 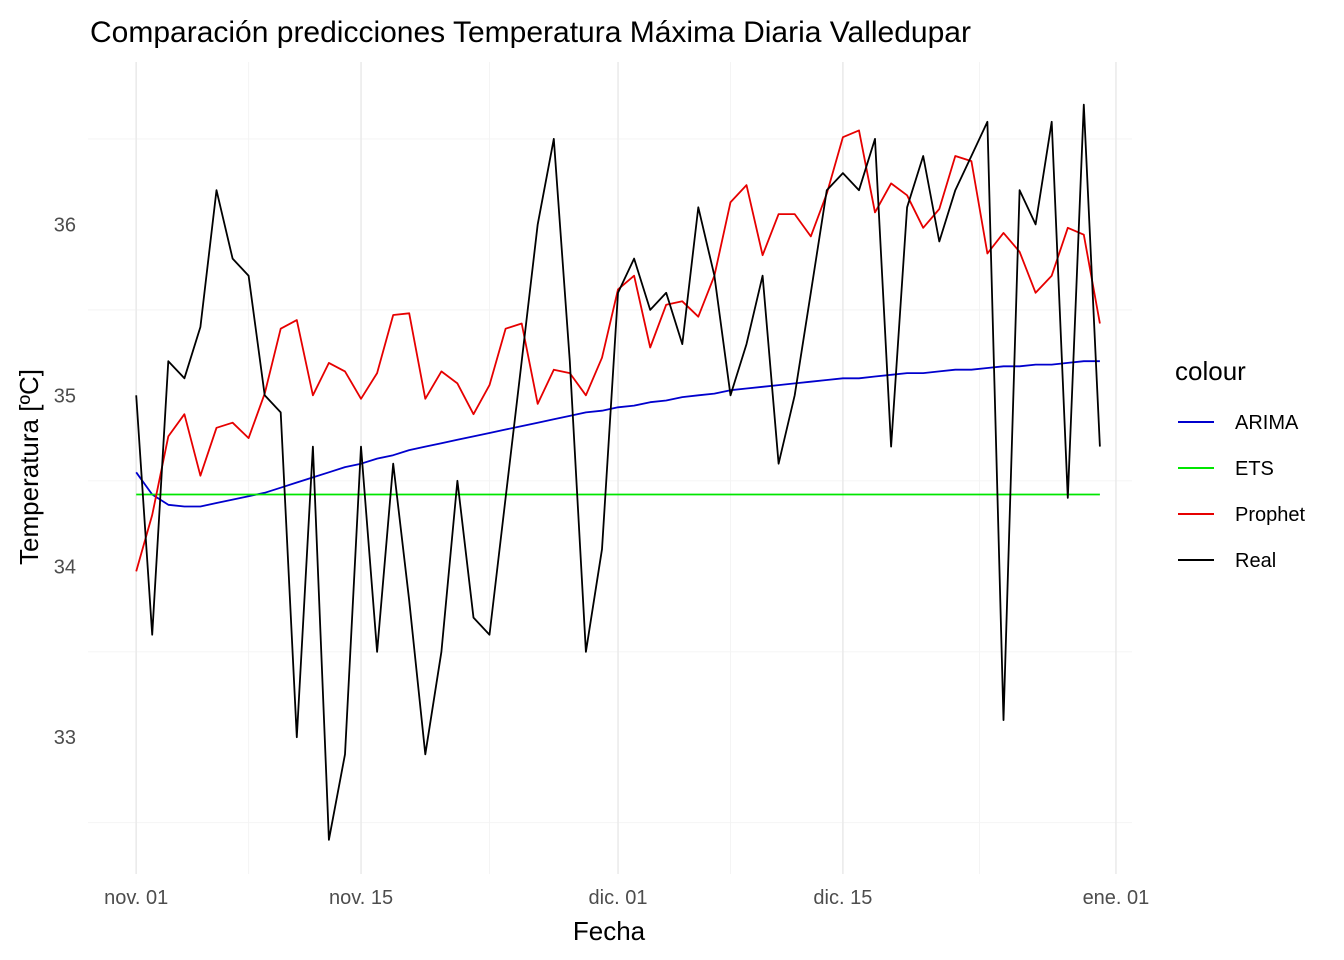 I want to click on y-tick-label: 35, so click(x=65, y=396).